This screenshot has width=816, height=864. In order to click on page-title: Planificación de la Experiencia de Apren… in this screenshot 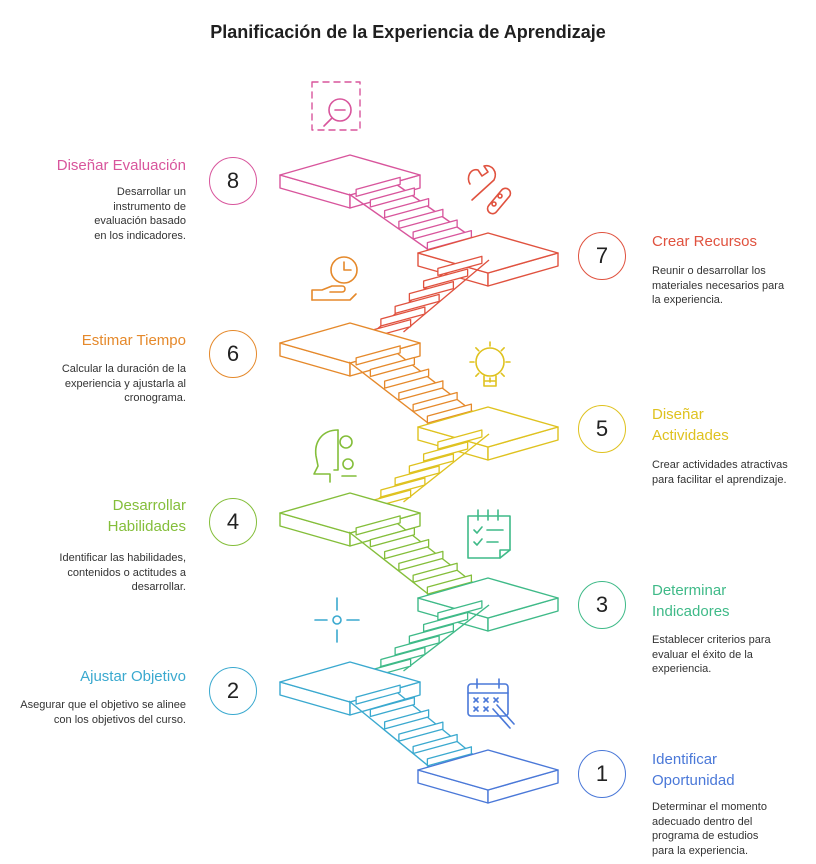, I will do `click(408, 32)`.